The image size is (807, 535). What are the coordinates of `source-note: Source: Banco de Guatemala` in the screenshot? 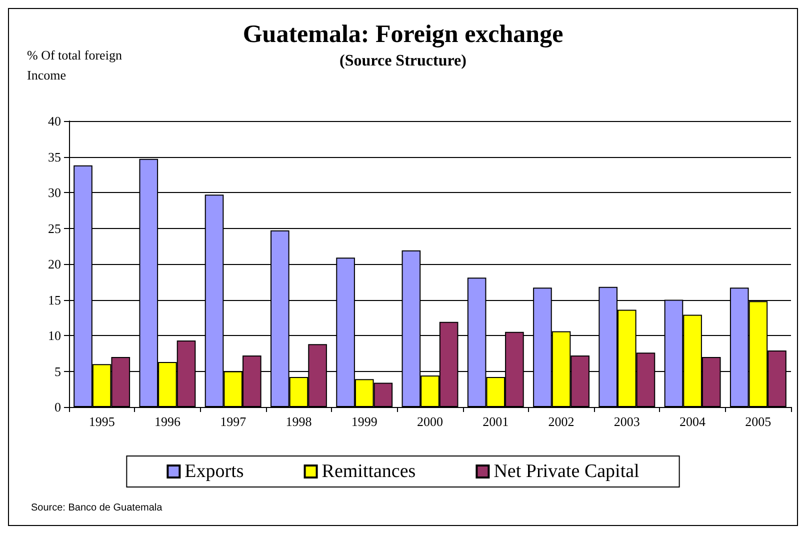 It's located at (97, 508).